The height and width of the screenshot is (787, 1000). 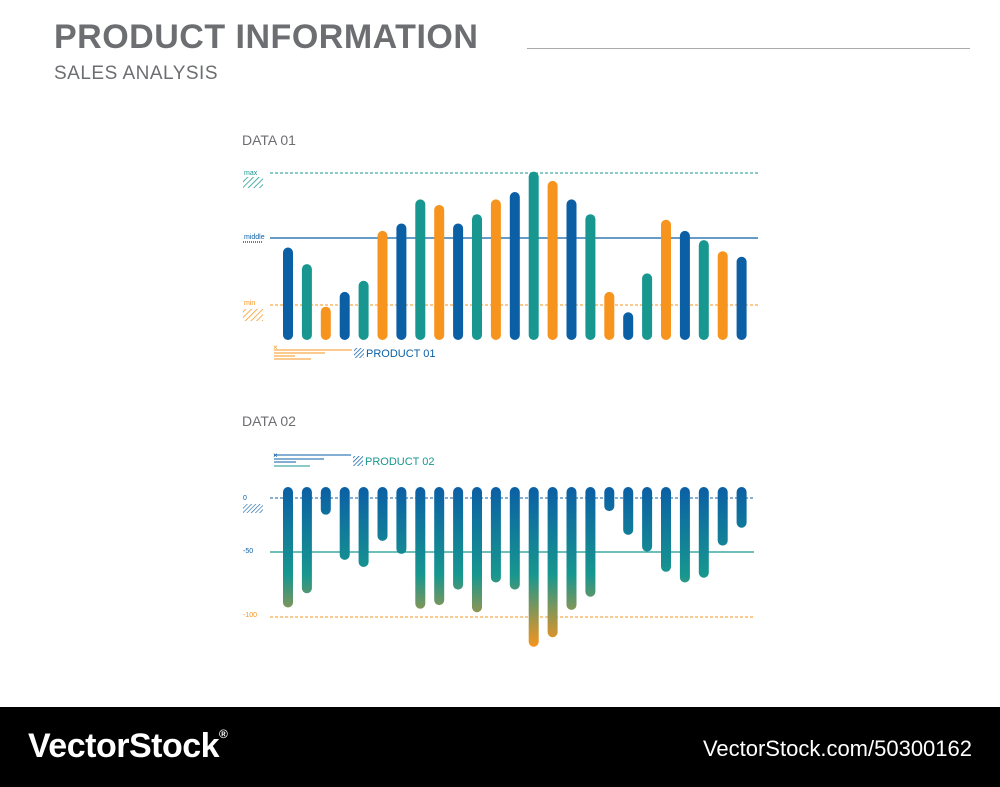 I want to click on footer-bar: VectorStock® VectorStock.com/50300162, so click(x=500, y=747).